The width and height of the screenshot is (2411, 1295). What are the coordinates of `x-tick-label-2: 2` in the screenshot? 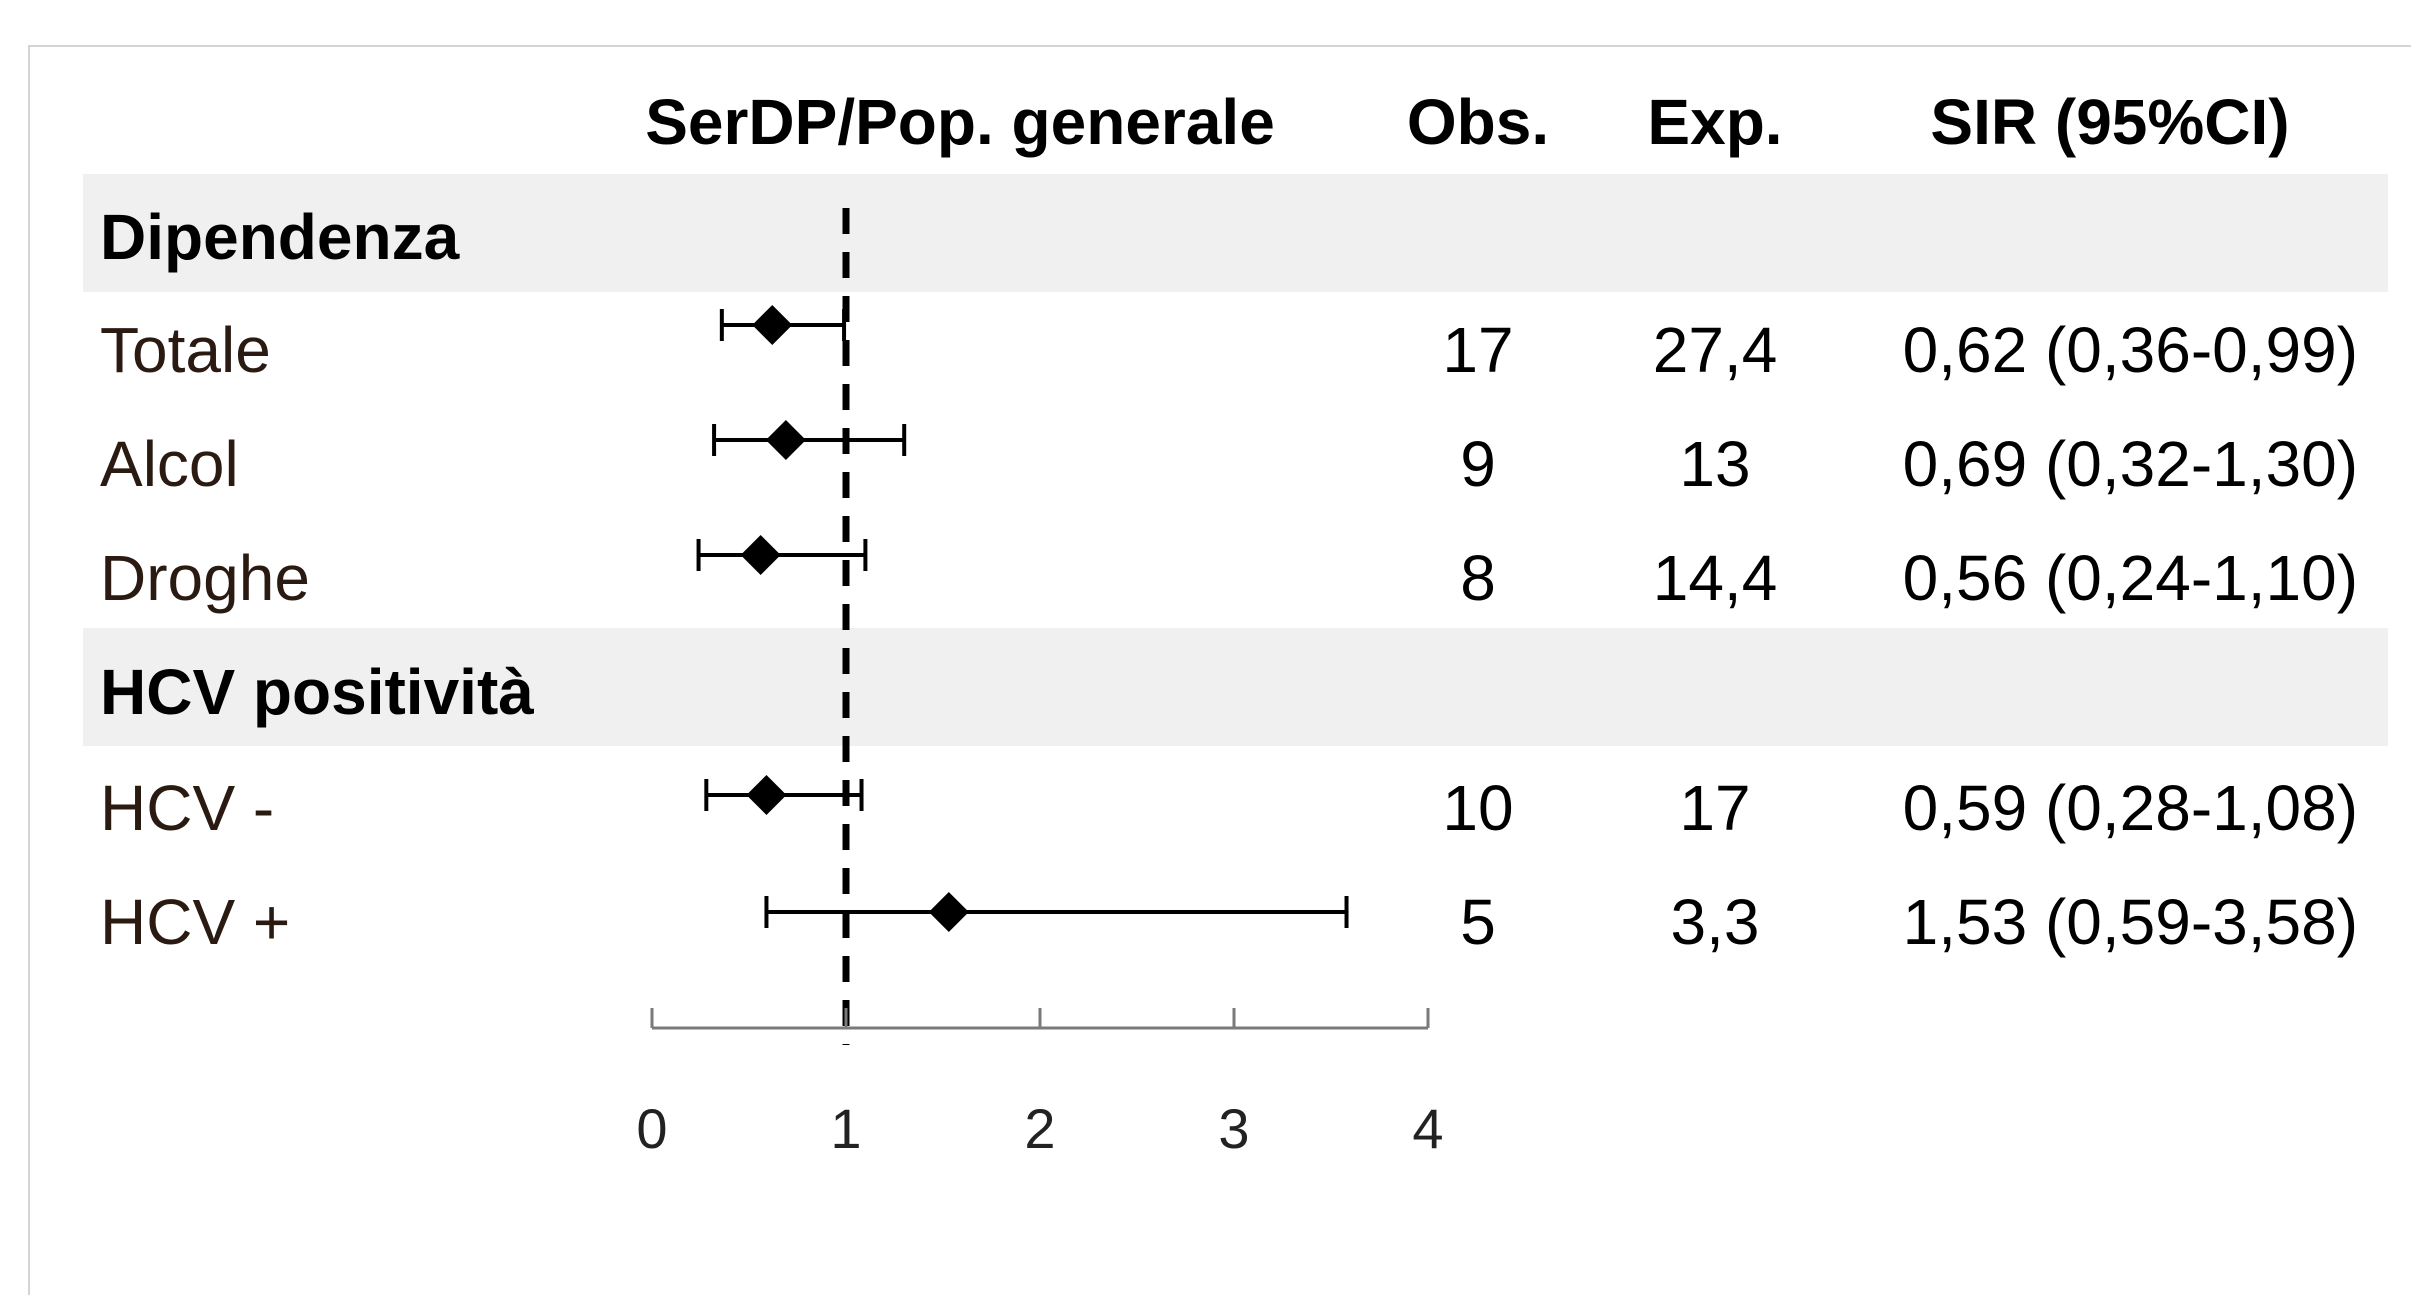 It's located at (1039, 1128).